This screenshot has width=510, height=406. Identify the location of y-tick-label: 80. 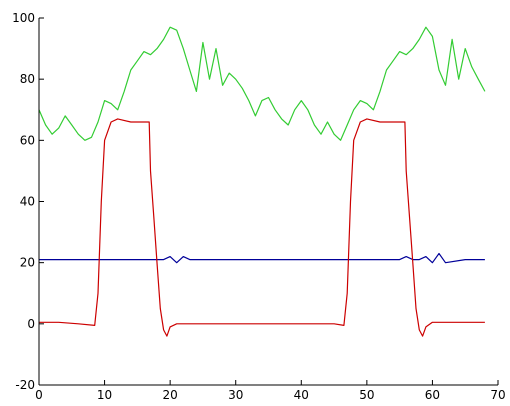
(27, 79).